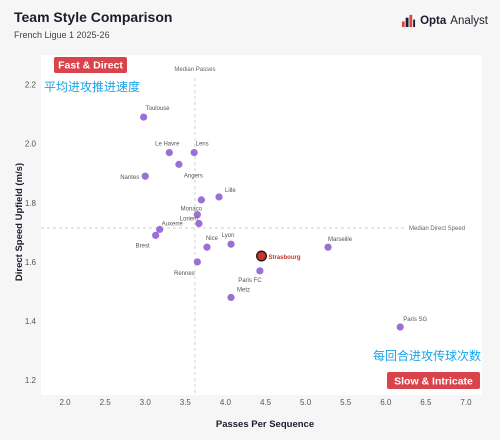  Describe the element at coordinates (106, 402) in the screenshot. I see `x-tick-label: 2.5` at that location.